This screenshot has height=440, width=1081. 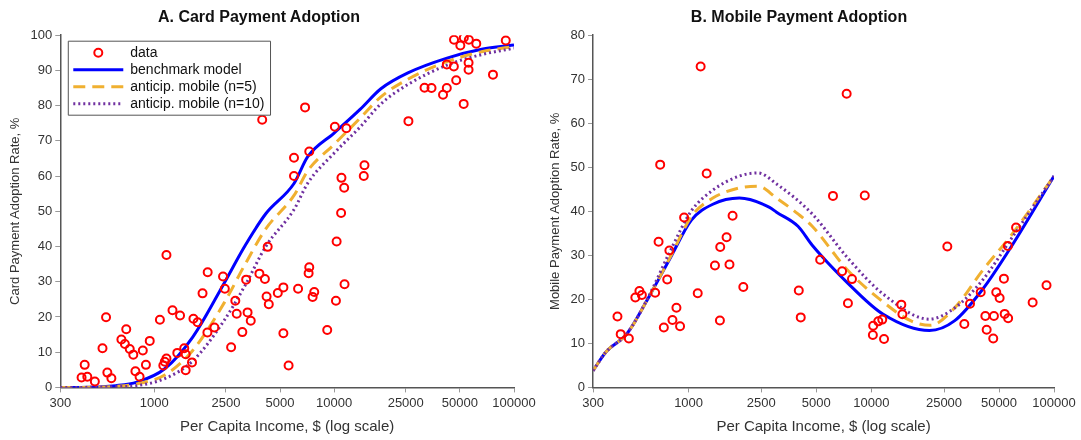 I want to click on y-tick-label: 90, so click(x=45, y=69).